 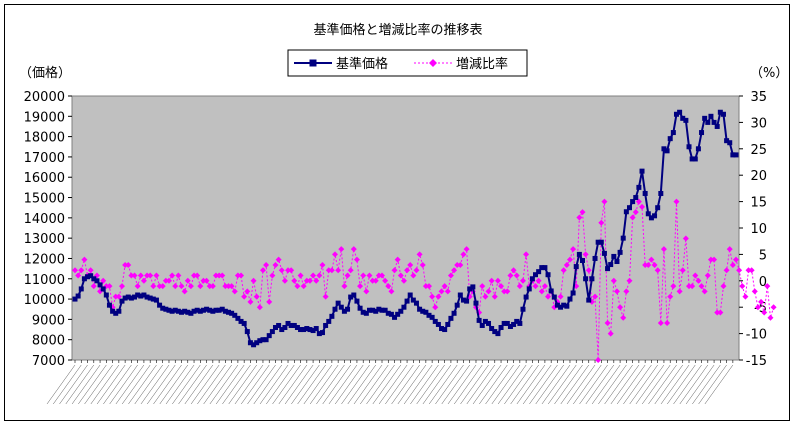 I want to click on chart-title: 基準価格と増減比率の推移表, so click(x=397, y=30).